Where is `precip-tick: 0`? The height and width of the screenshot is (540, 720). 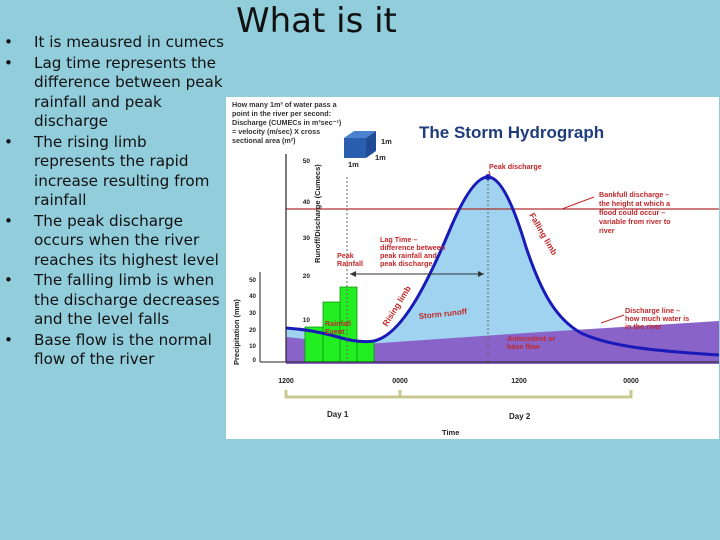 precip-tick: 0 is located at coordinates (255, 360).